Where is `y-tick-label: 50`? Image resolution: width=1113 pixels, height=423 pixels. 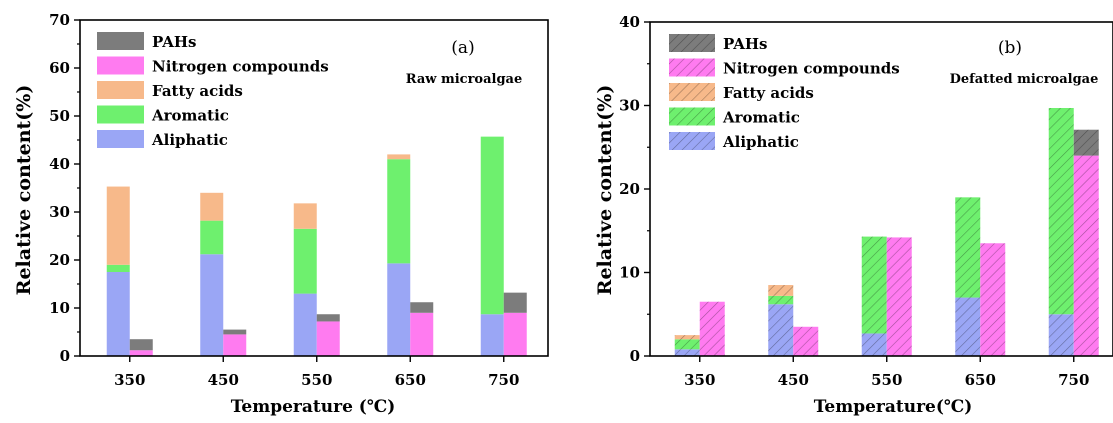
y-tick-label: 50 is located at coordinates (59, 116).